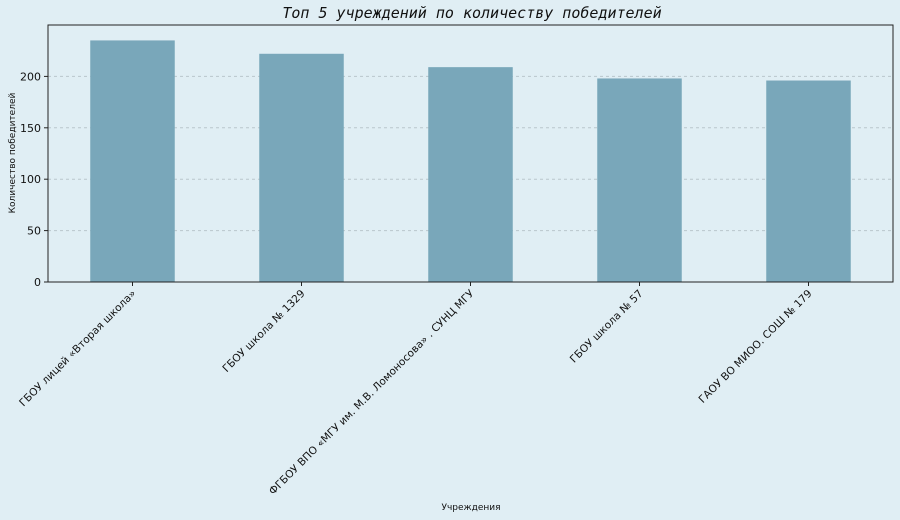 The image size is (900, 520). I want to click on y-ticks: 0 50 100 150 200, so click(34, 179).